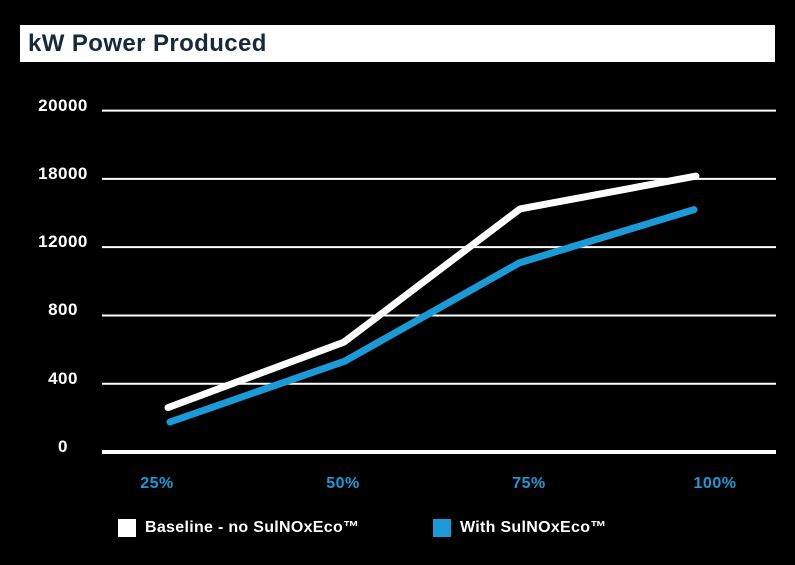 The height and width of the screenshot is (565, 795). I want to click on legend-label-1: With SulNOxEco™, so click(533, 527).